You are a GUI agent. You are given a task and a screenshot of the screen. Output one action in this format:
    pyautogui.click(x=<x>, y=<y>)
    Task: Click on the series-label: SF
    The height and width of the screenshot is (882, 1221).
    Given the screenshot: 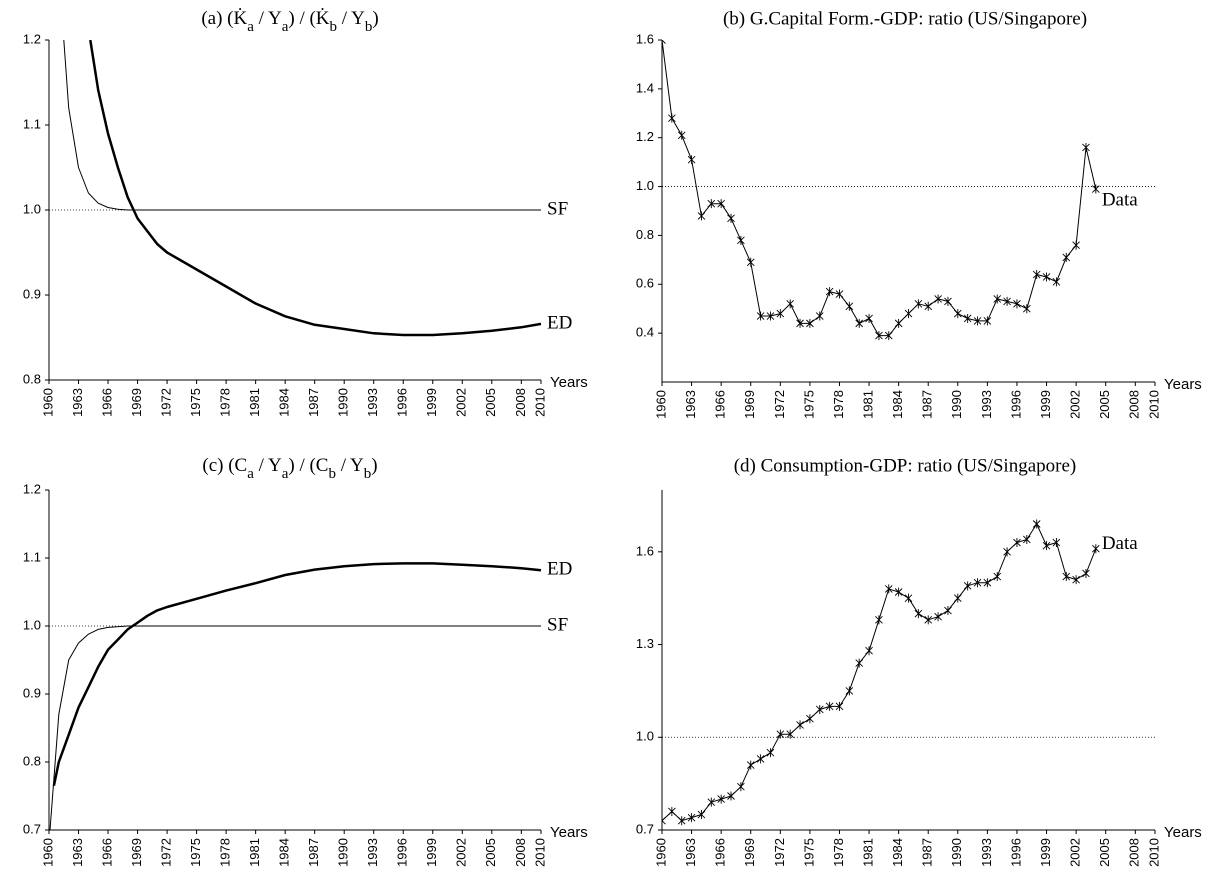 What is the action you would take?
    pyautogui.click(x=557, y=624)
    